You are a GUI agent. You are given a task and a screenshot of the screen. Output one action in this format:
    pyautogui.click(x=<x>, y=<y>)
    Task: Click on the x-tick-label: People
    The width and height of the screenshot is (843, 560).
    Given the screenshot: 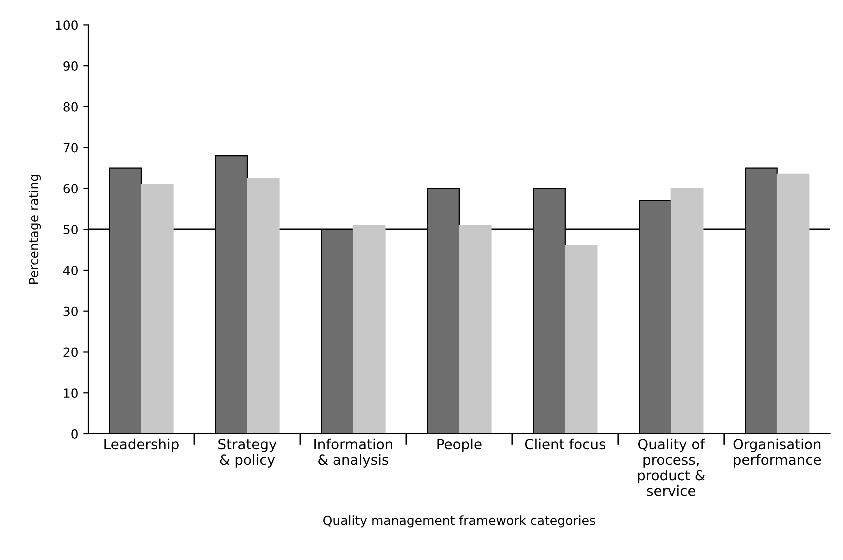 What is the action you would take?
    pyautogui.click(x=460, y=445)
    